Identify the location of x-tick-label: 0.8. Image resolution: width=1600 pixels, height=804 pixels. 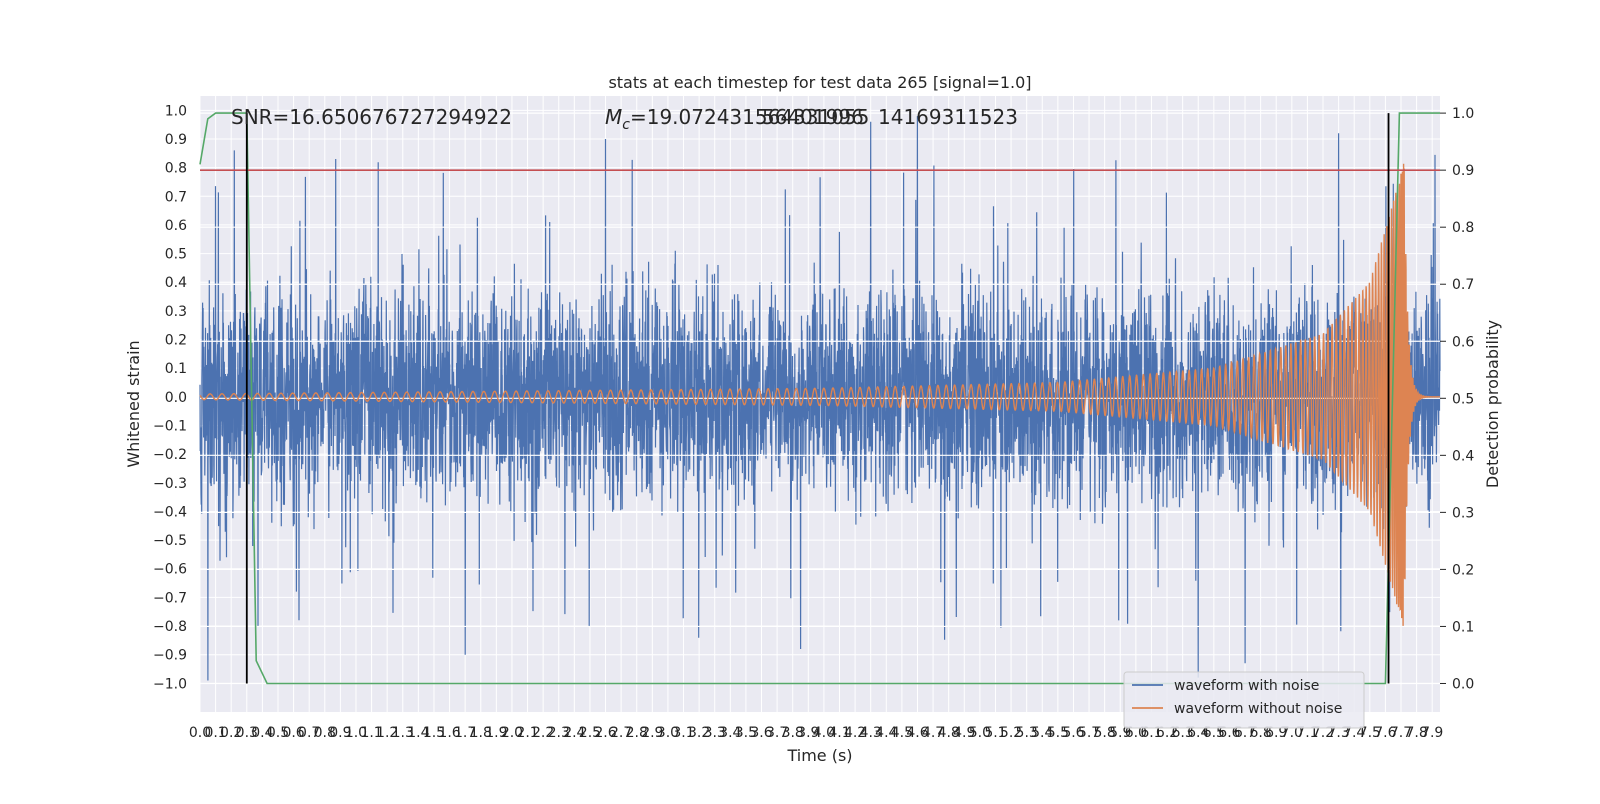
(325, 733).